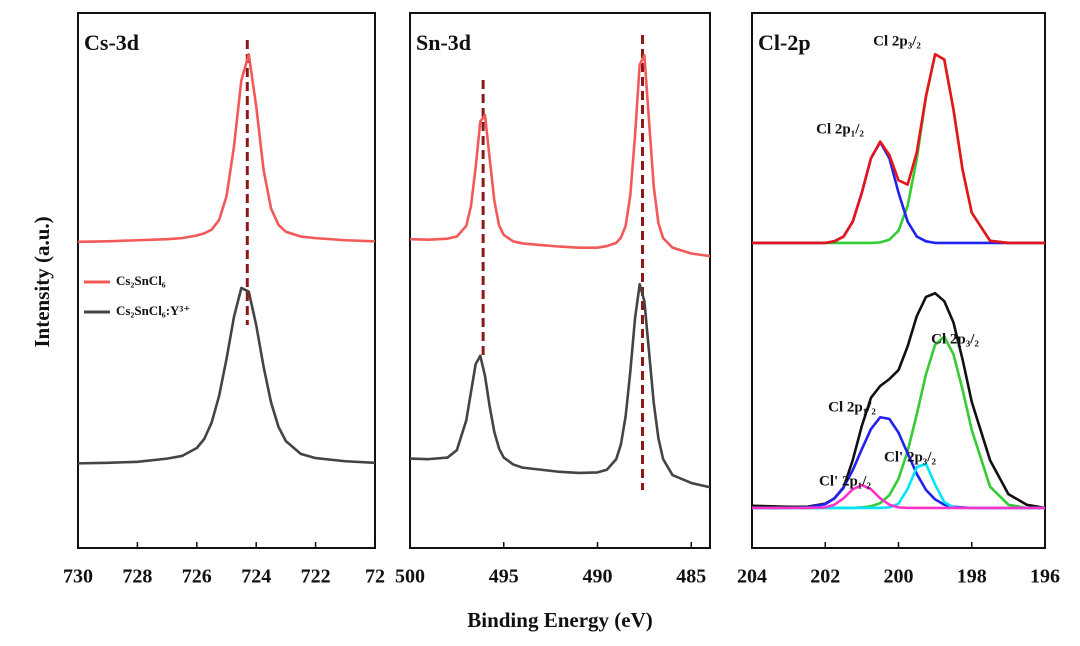 This screenshot has height=646, width=1080. What do you see at coordinates (972, 577) in the screenshot?
I see `x-tick-label: 198` at bounding box center [972, 577].